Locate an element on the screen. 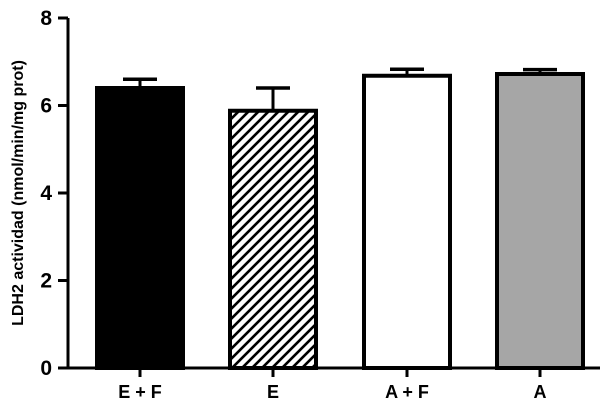 The width and height of the screenshot is (608, 403). y-ticks-group: 0 2 4 6 8 is located at coordinates (54, 193).